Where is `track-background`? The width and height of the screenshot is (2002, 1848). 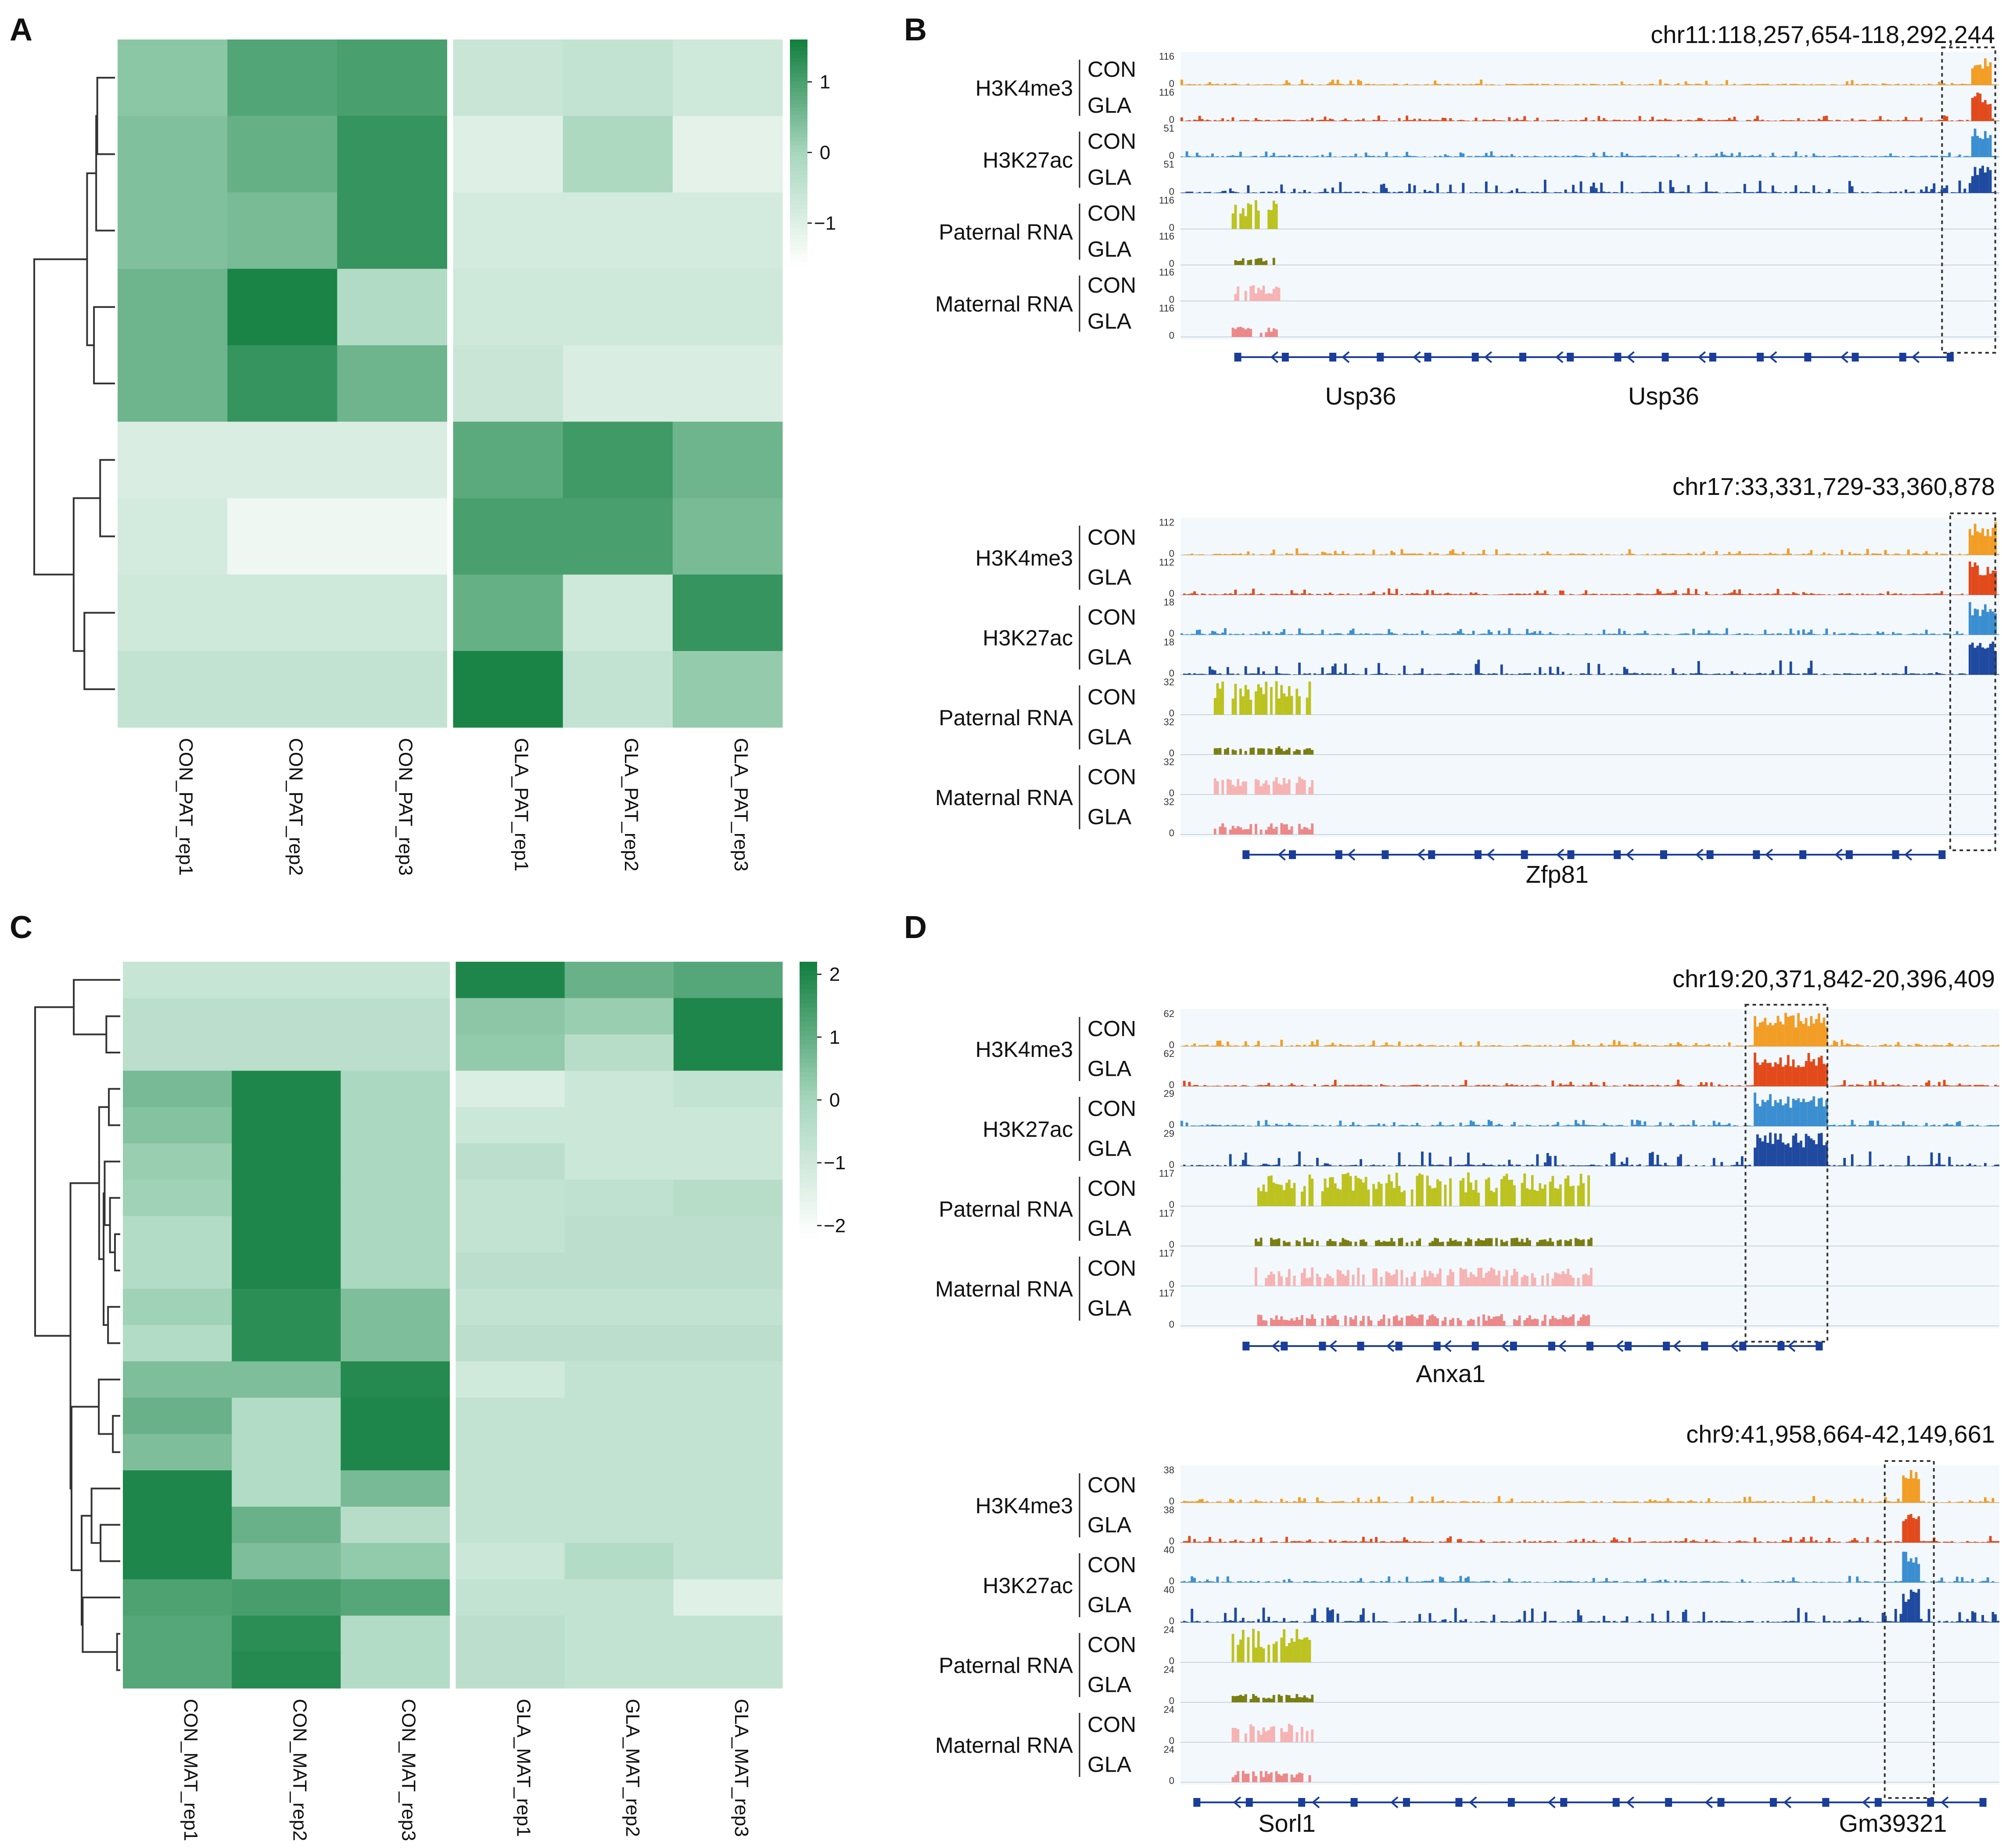 track-background is located at coordinates (1590, 1625).